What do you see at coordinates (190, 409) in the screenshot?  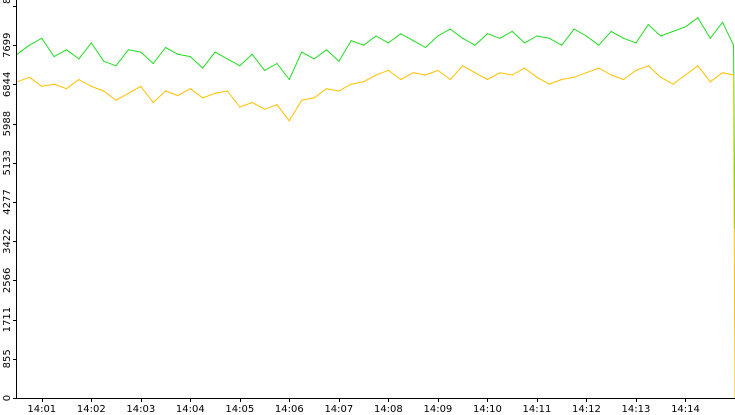 I see `x-tick-label: 14:04` at bounding box center [190, 409].